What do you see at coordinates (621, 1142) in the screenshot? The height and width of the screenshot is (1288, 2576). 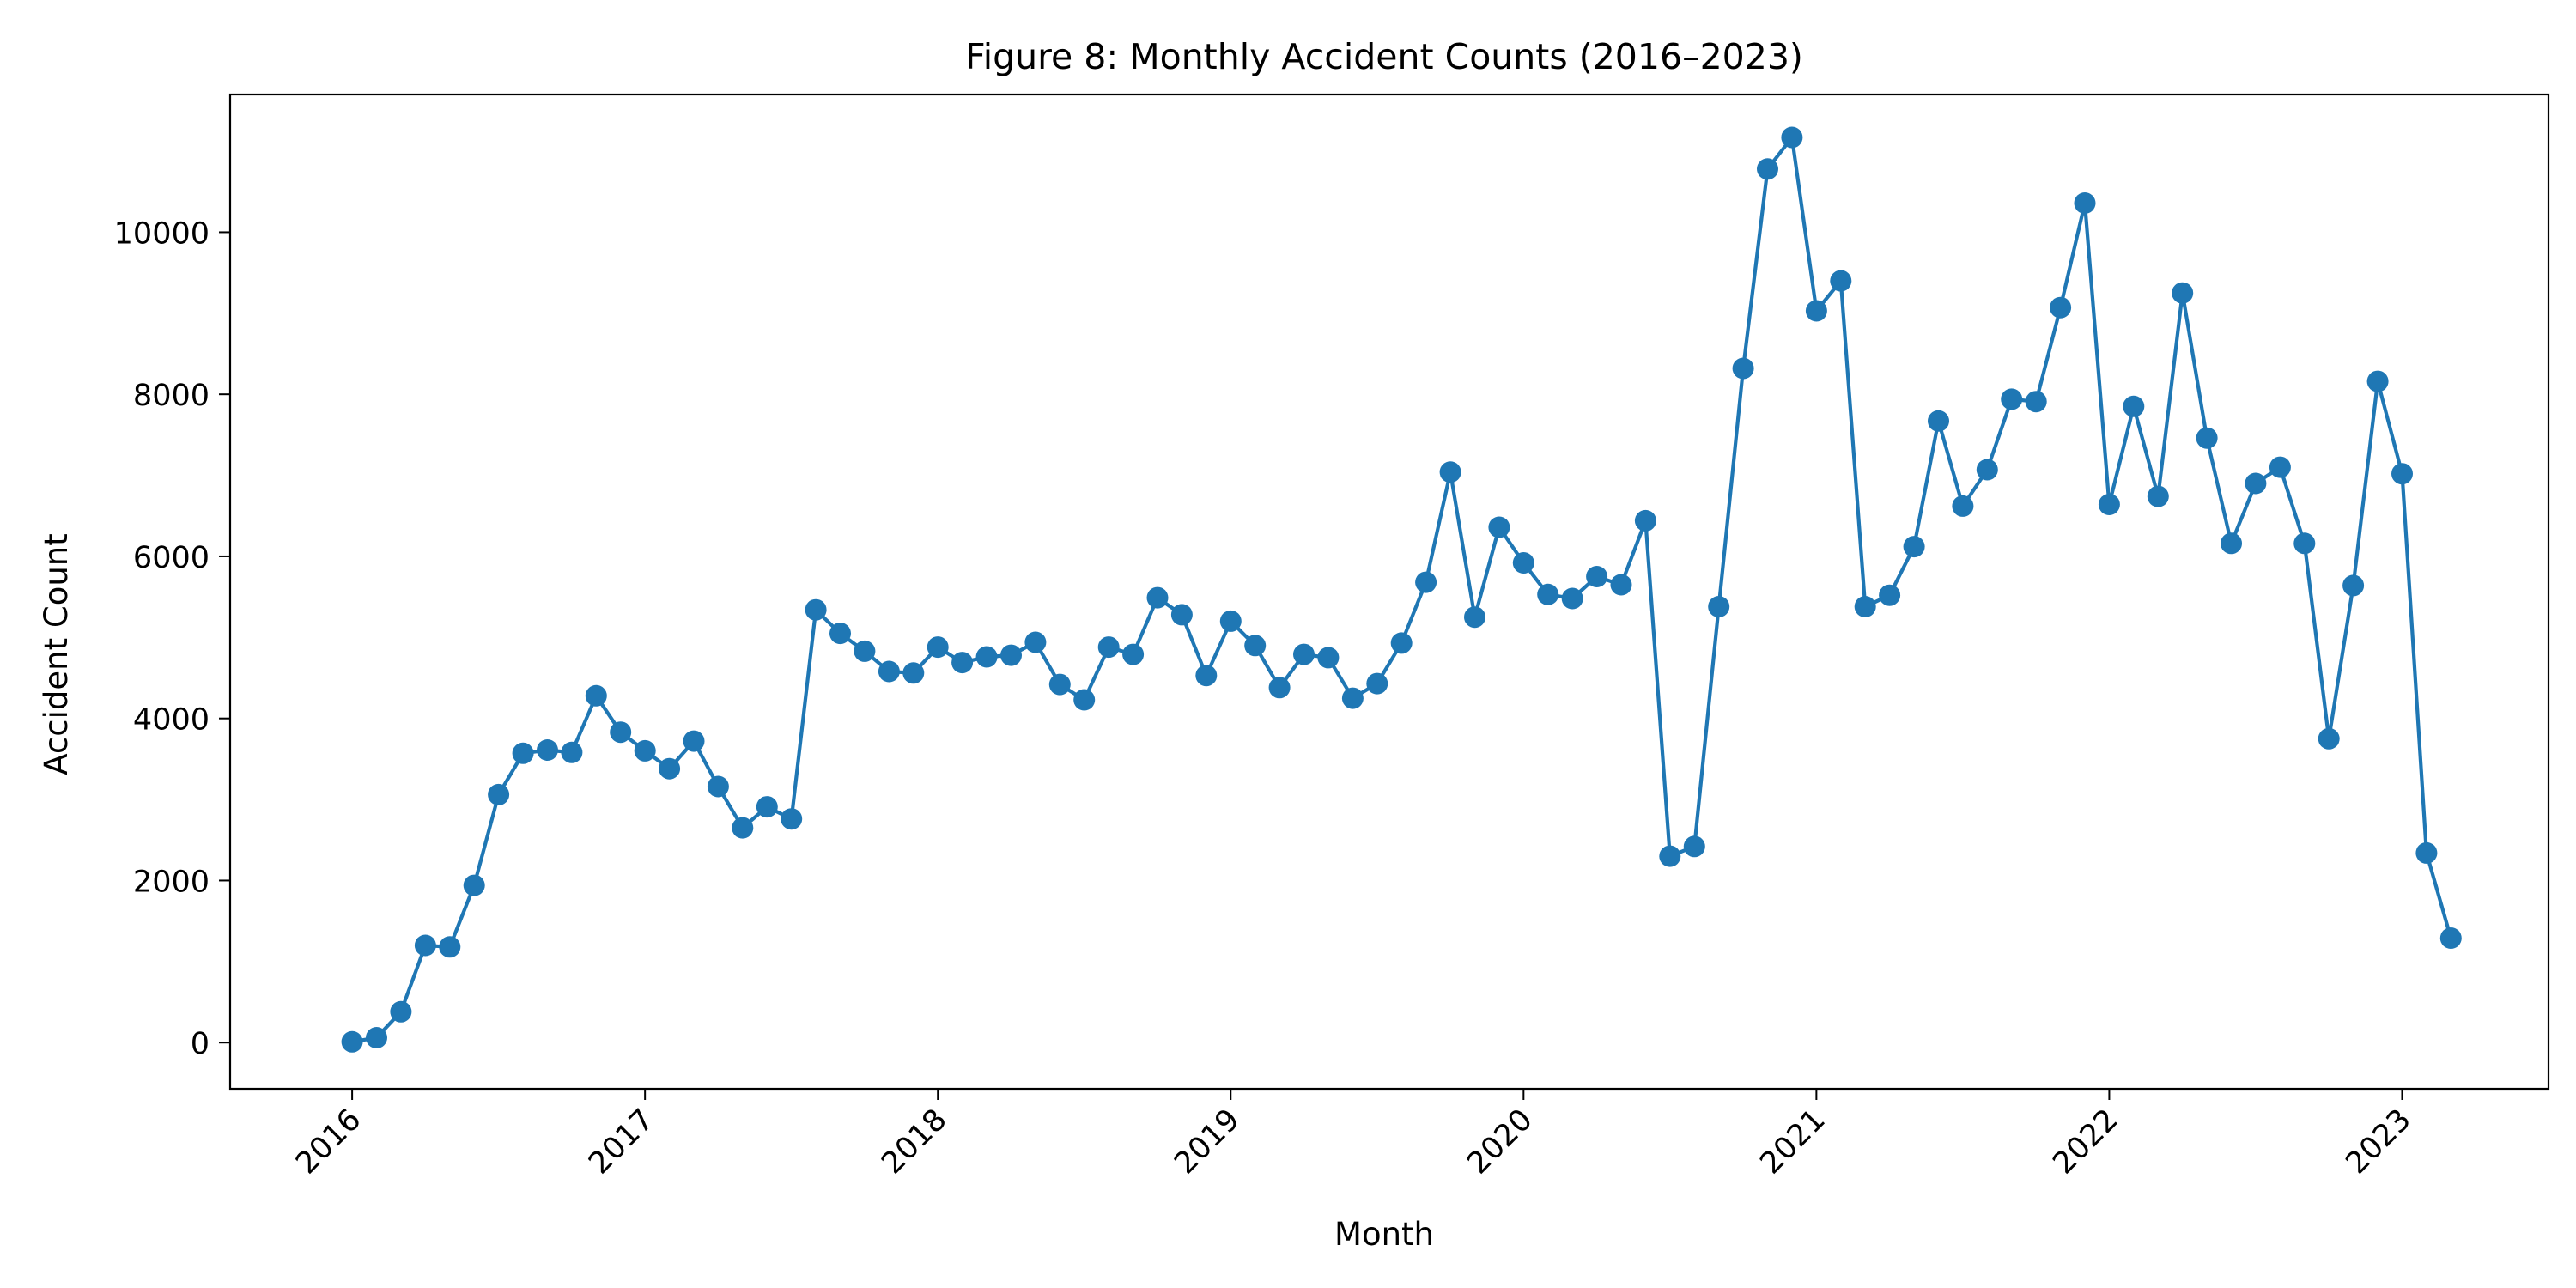 I see `x-tick-label: 2017` at bounding box center [621, 1142].